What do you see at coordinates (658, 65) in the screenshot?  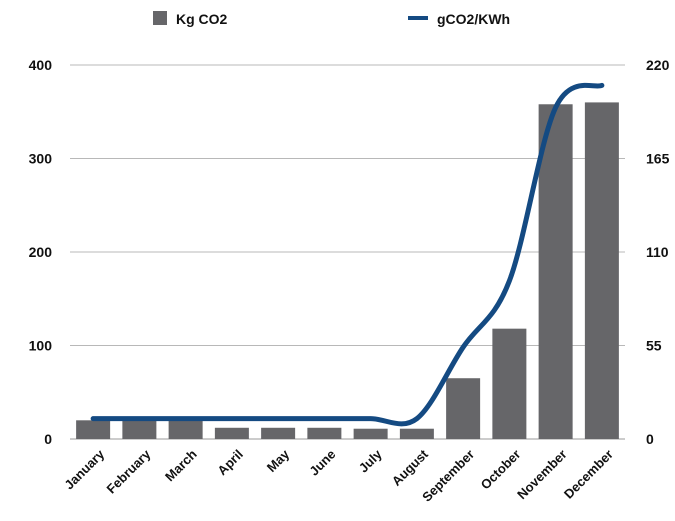 I see `right-tick-label: 220` at bounding box center [658, 65].